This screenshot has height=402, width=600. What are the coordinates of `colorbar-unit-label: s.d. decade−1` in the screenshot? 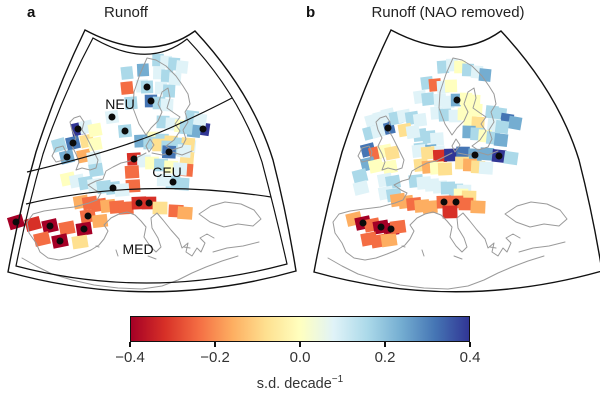 It's located at (300, 383).